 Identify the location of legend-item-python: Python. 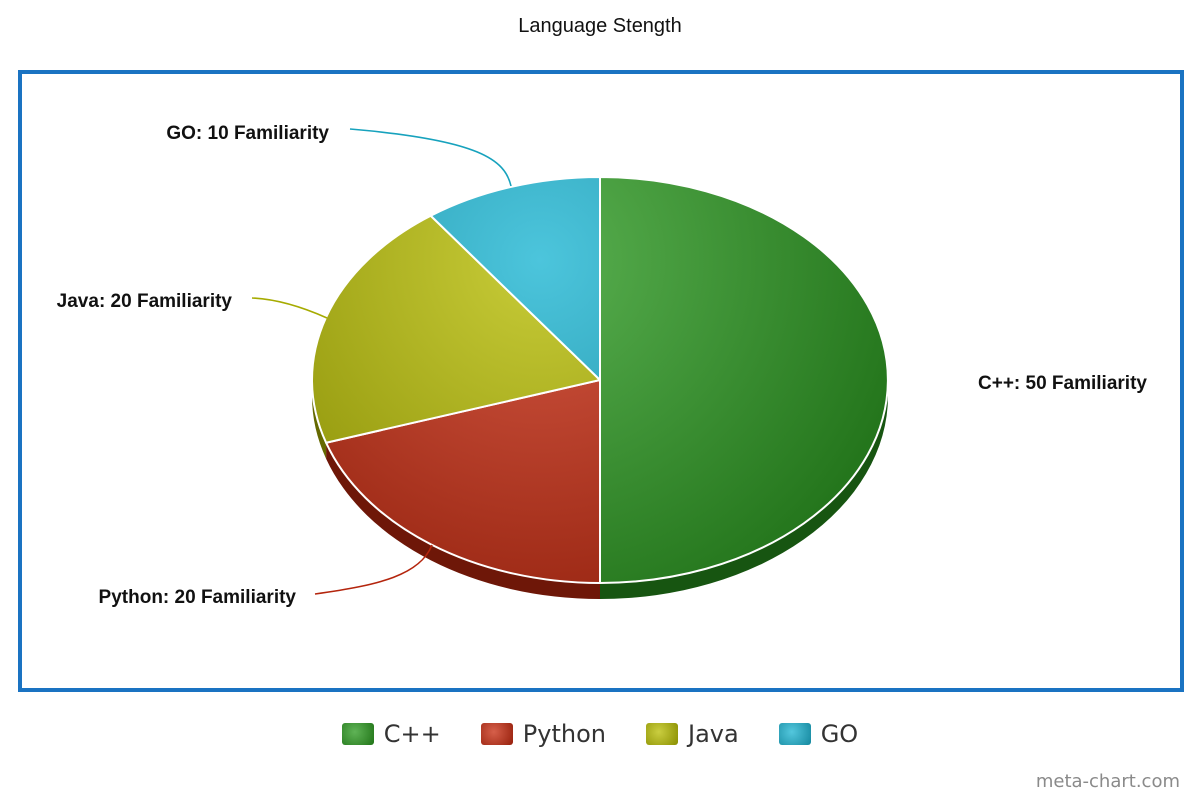
(543, 734).